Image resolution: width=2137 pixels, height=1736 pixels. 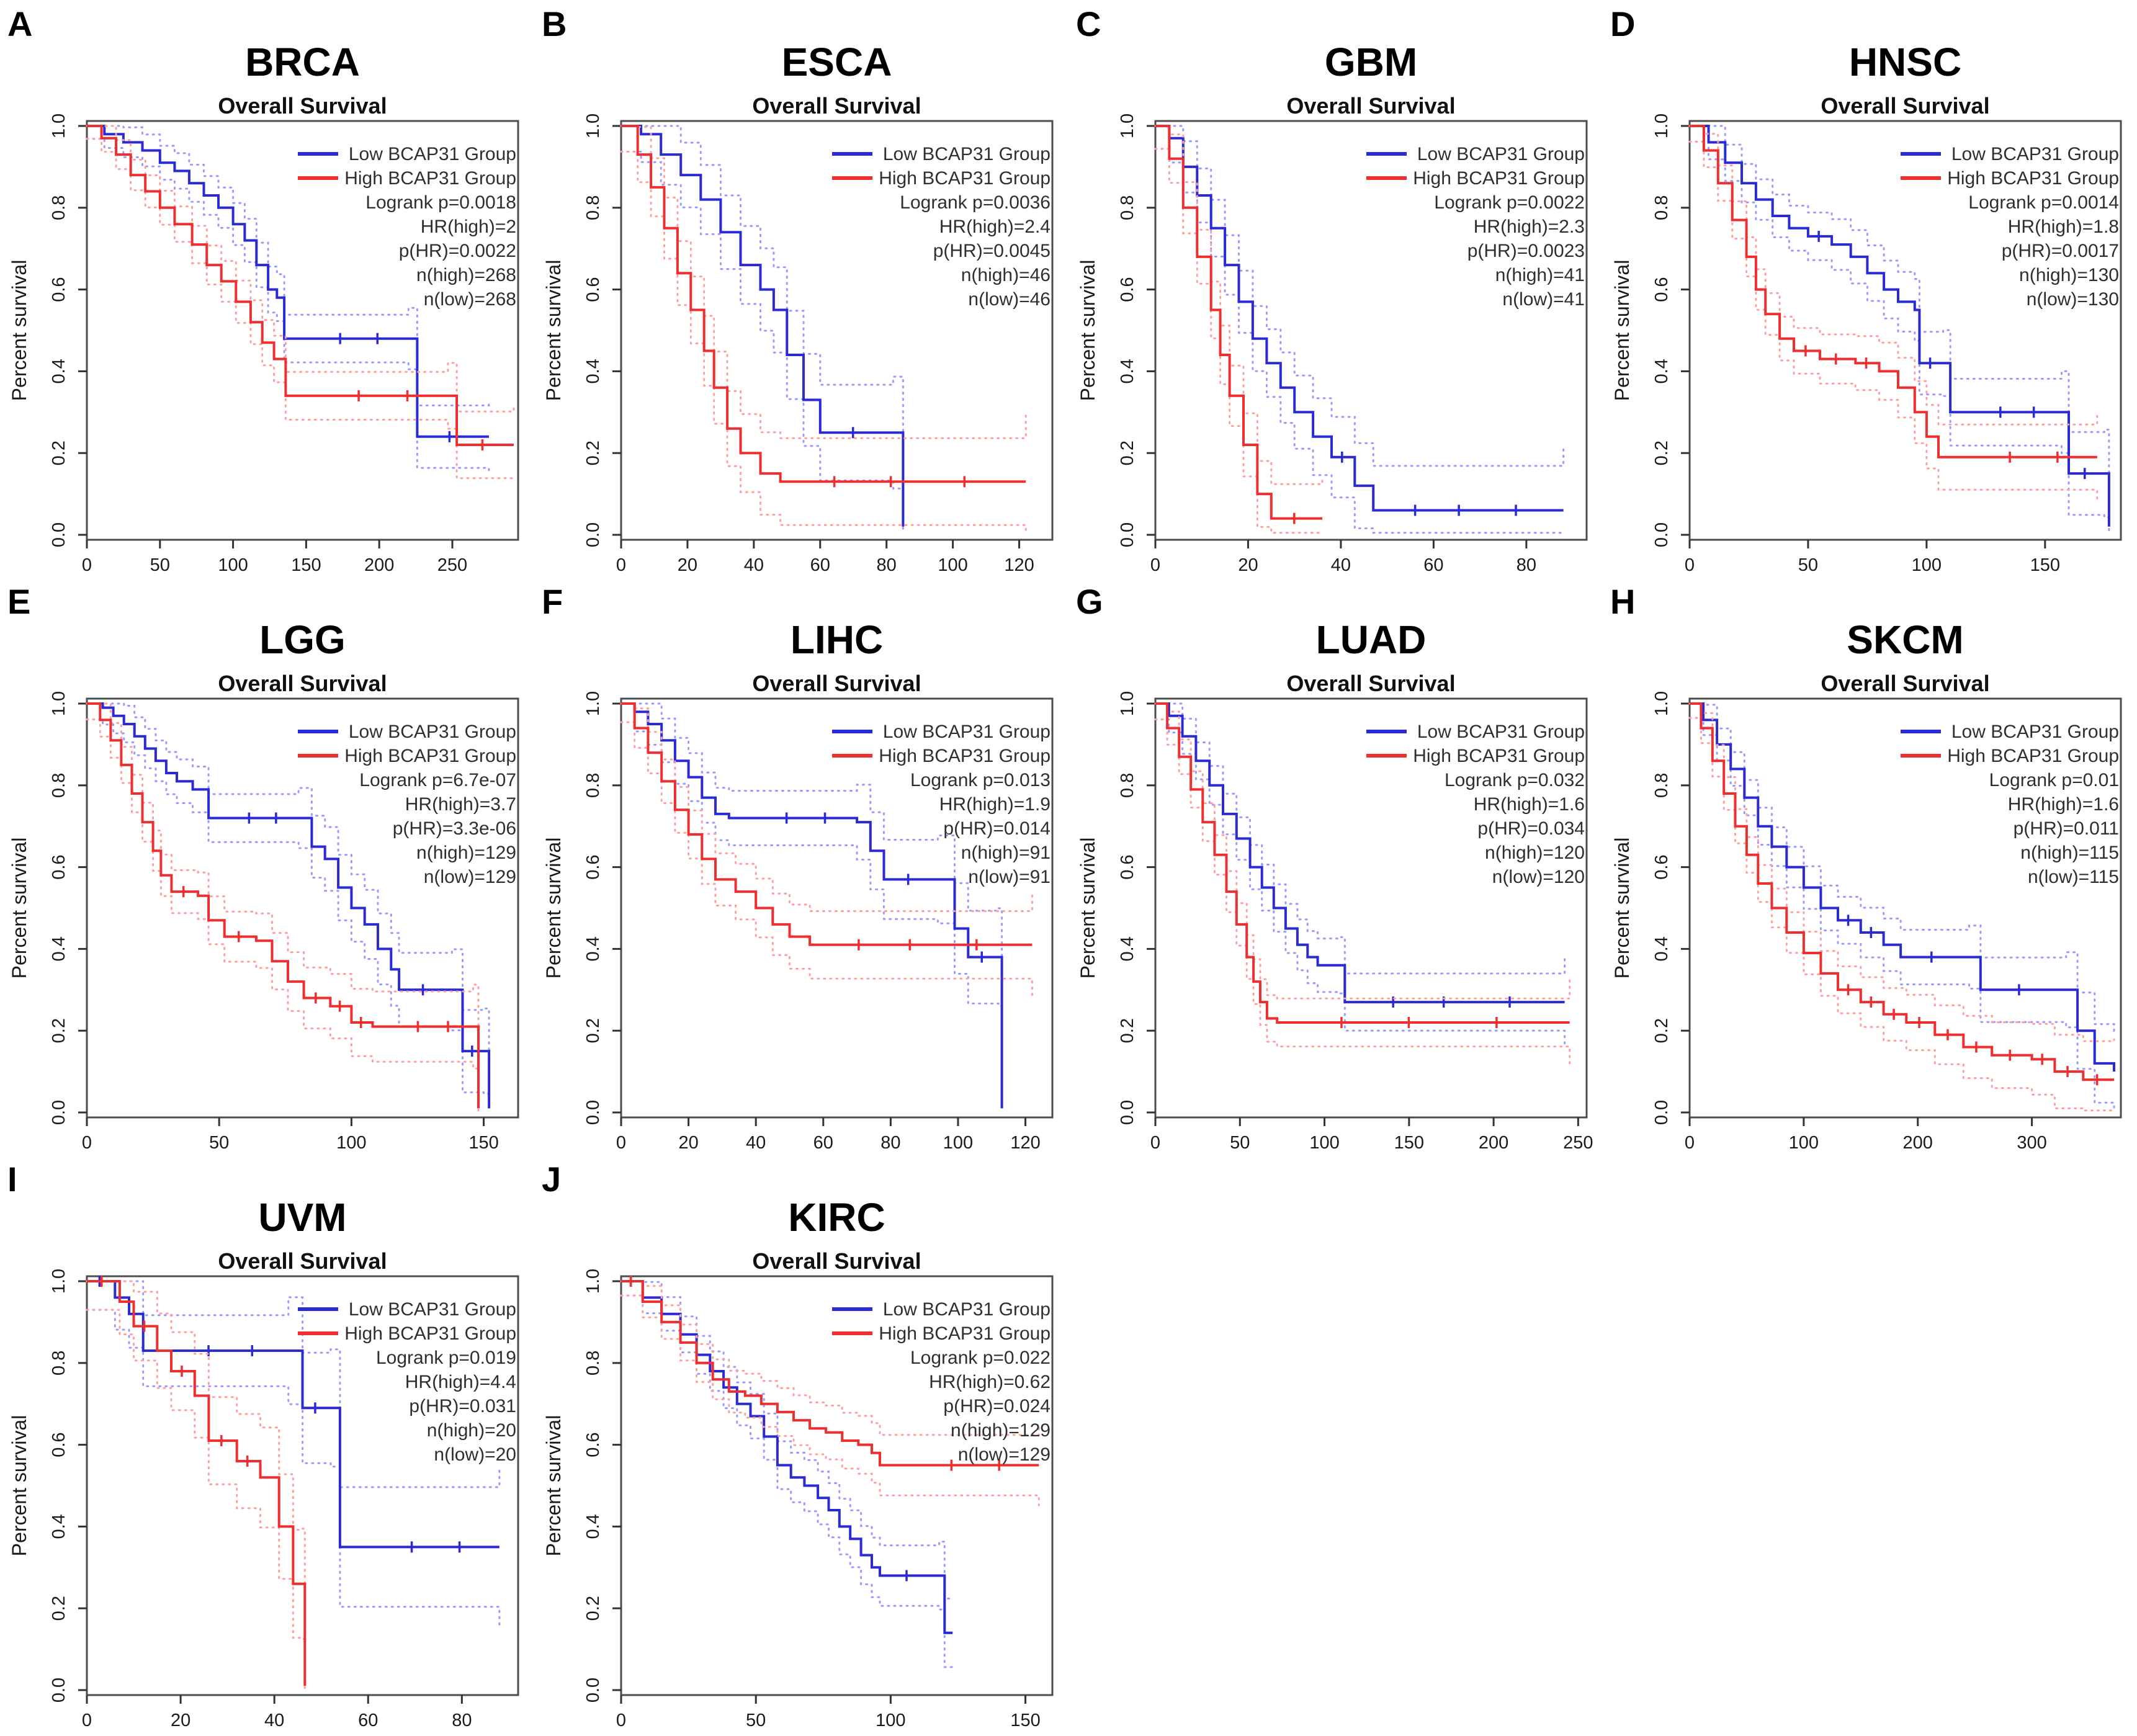 What do you see at coordinates (12, 1179) in the screenshot?
I see `panel-letter: I` at bounding box center [12, 1179].